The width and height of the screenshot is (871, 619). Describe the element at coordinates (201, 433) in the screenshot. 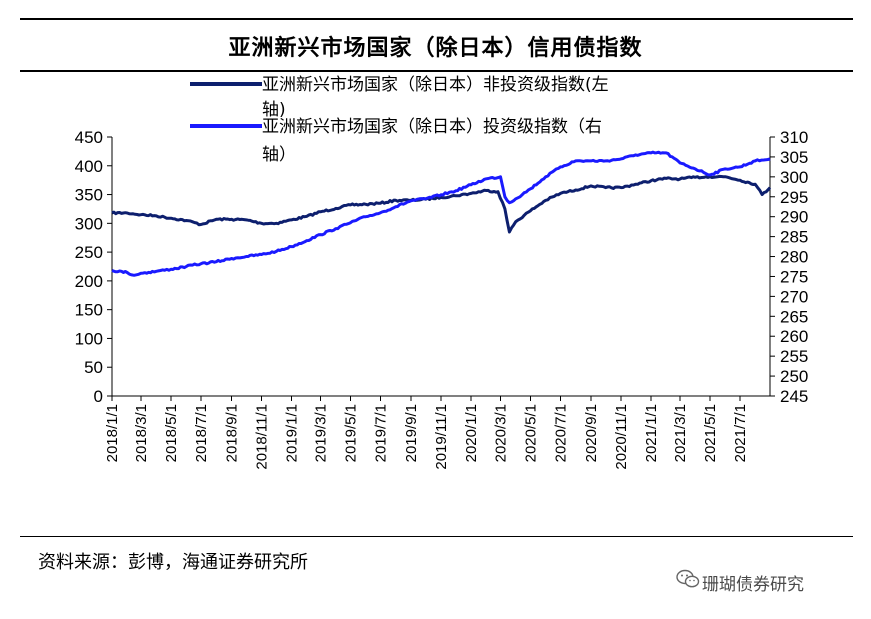

I see `x-tick-label: 2018/7/1` at that location.